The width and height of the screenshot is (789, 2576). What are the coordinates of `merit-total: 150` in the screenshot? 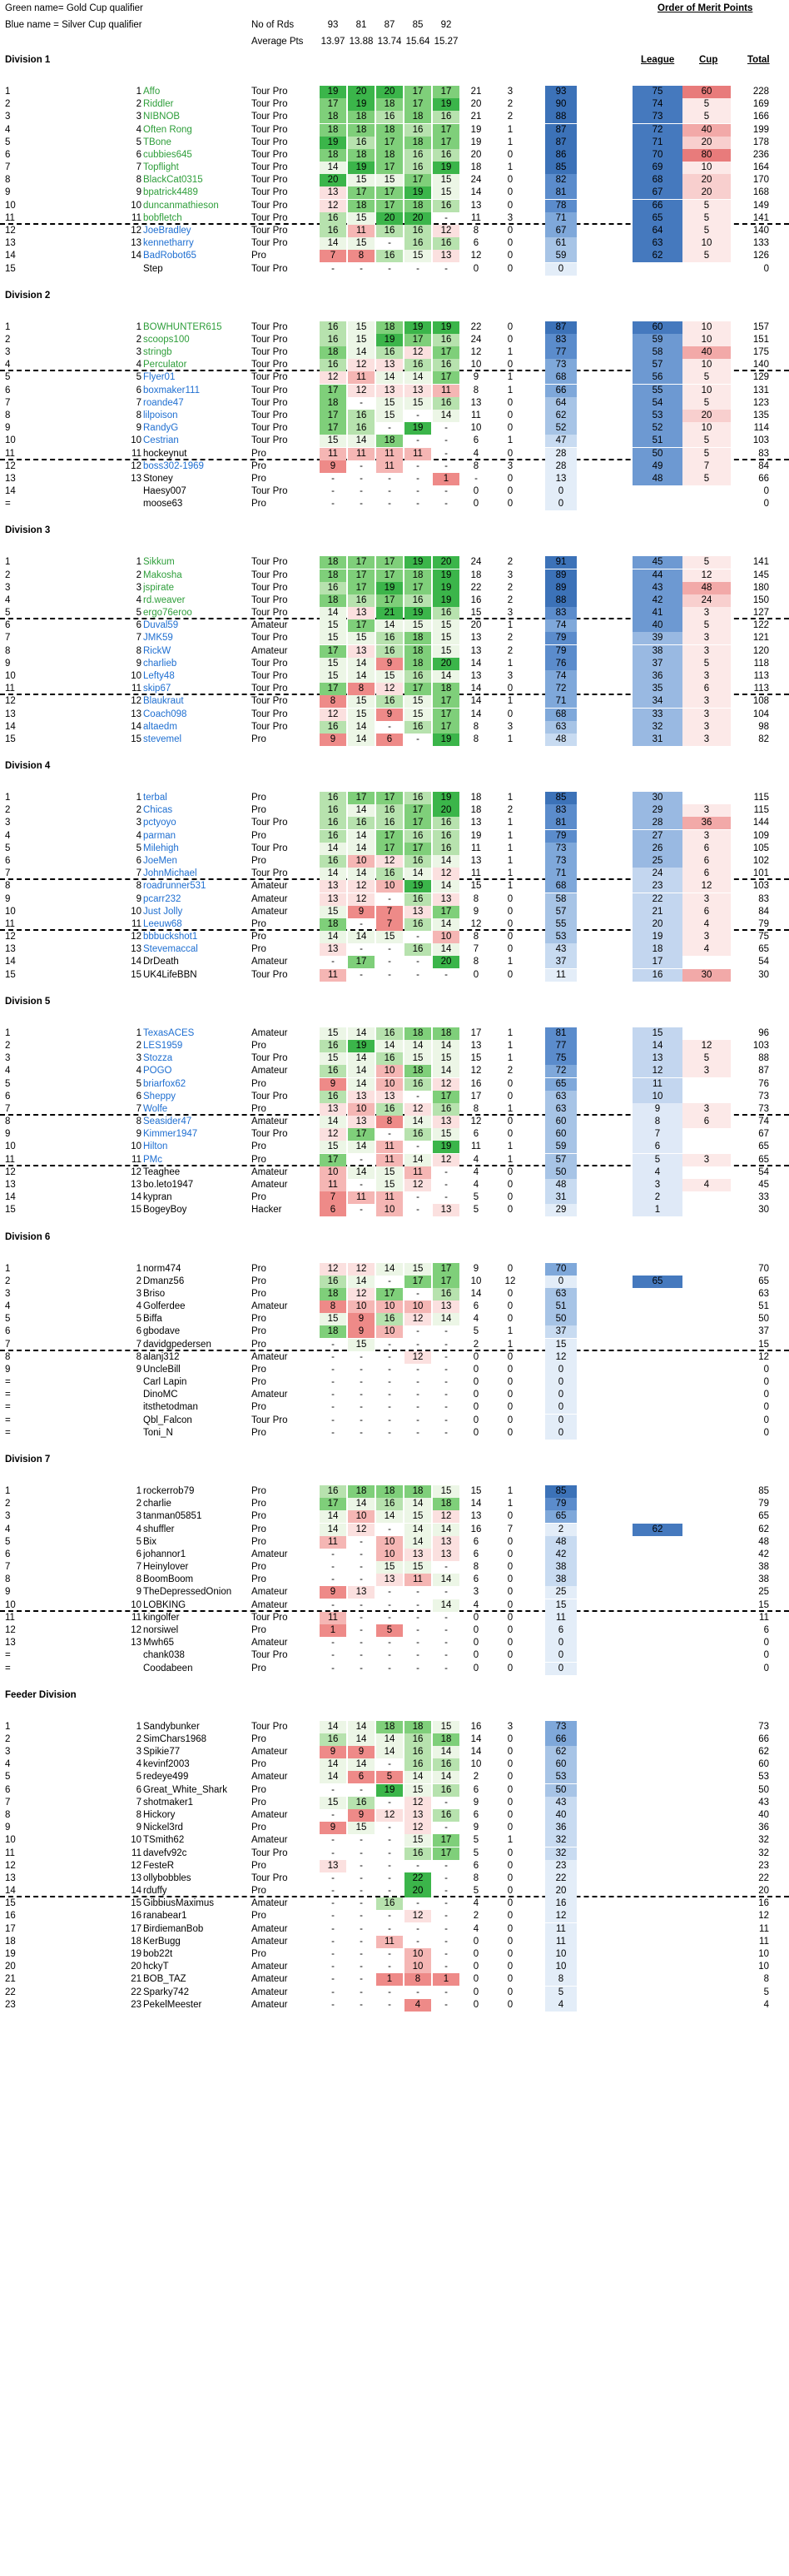 It's located at (761, 599).